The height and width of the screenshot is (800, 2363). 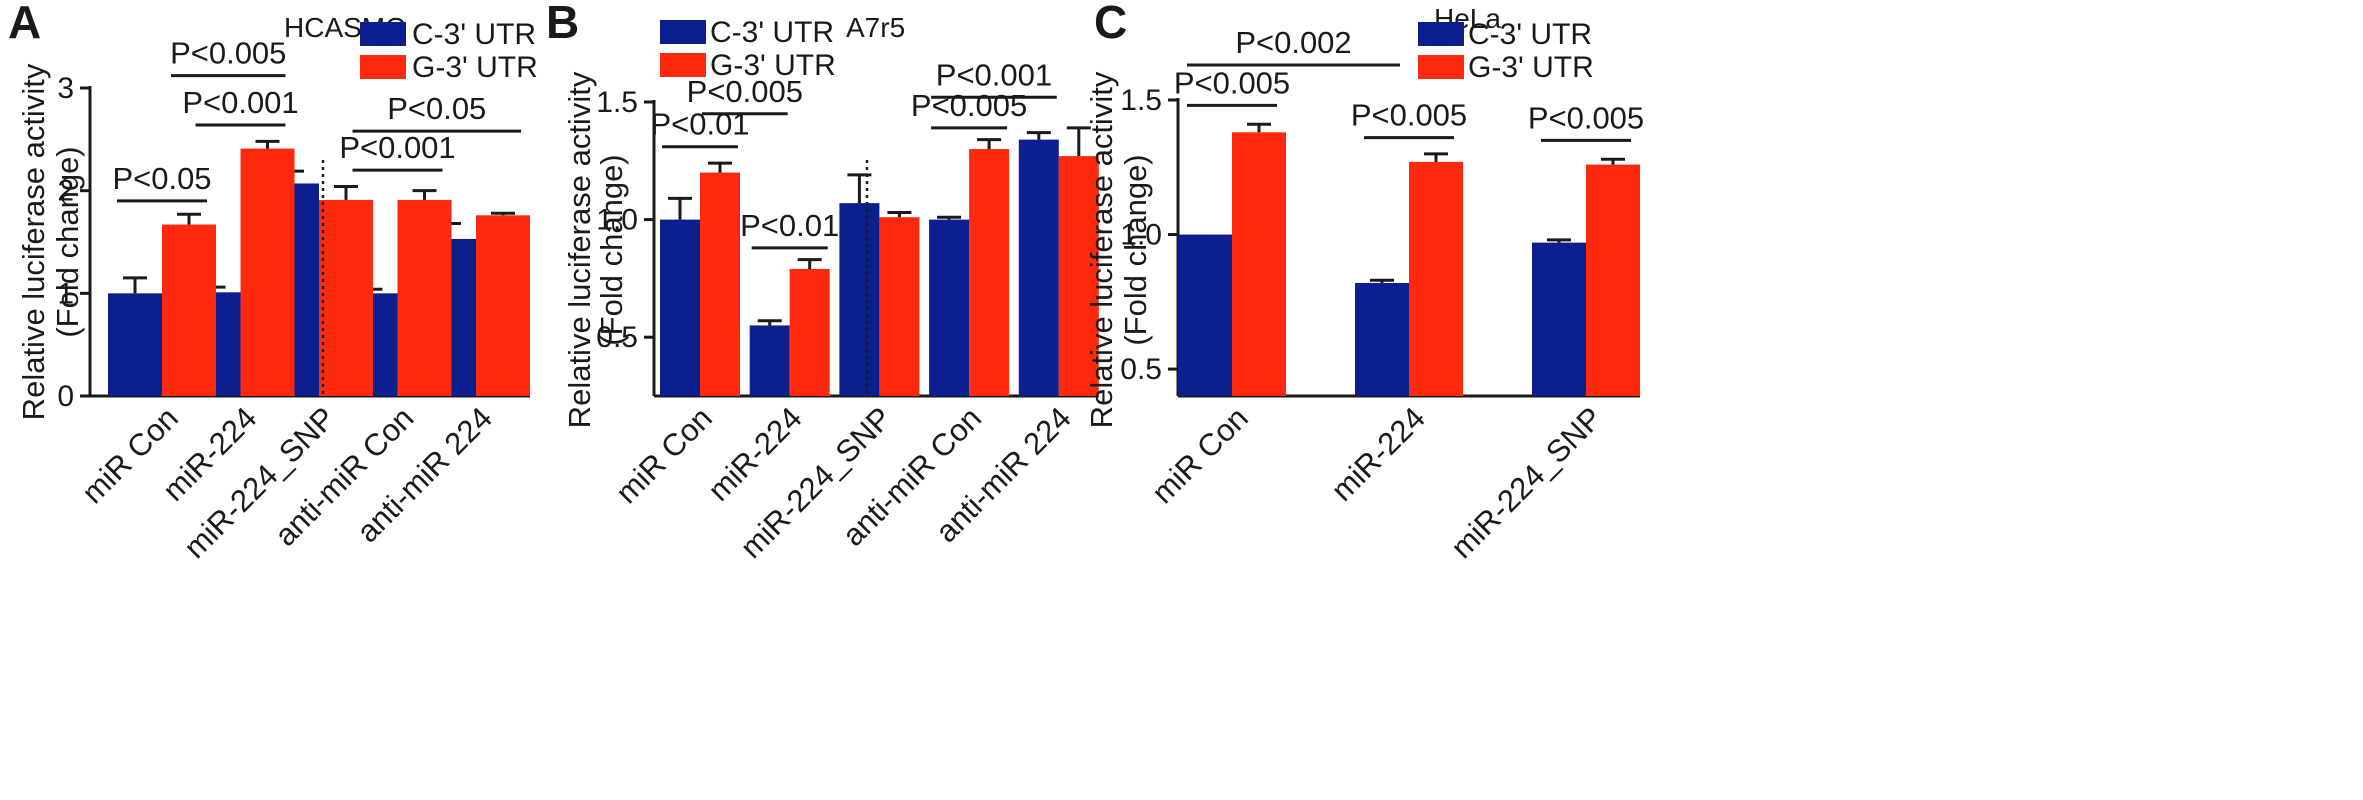 What do you see at coordinates (1293, 42) in the screenshot?
I see `p-value-label: P<0.002` at bounding box center [1293, 42].